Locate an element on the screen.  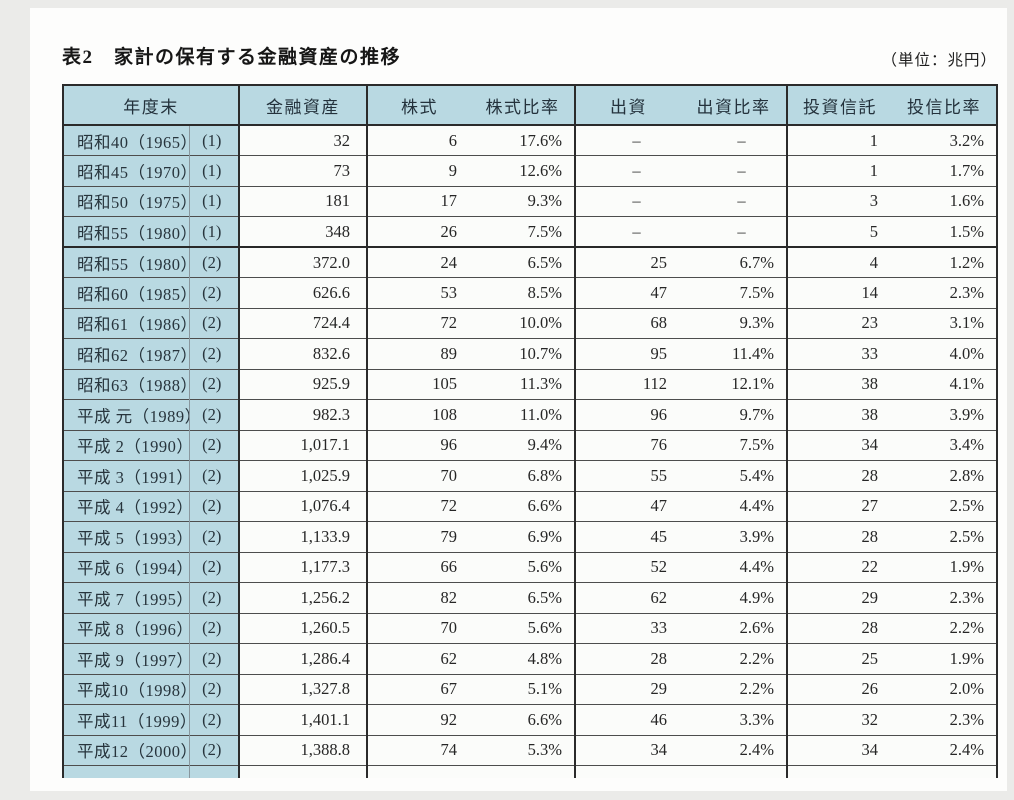
header-year-end: 年度末 is located at coordinates (151, 105).